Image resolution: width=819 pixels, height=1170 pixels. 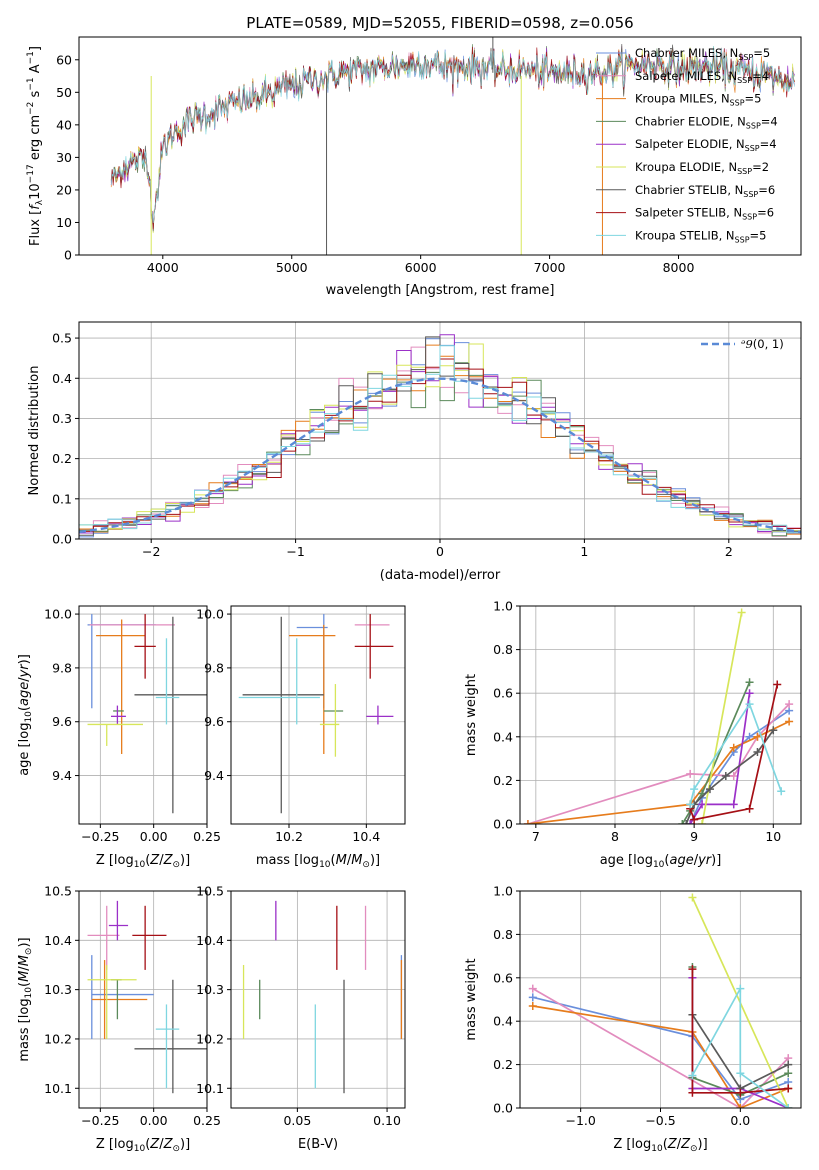 I want to click on x-tick-label: 0.25, so click(x=207, y=836).